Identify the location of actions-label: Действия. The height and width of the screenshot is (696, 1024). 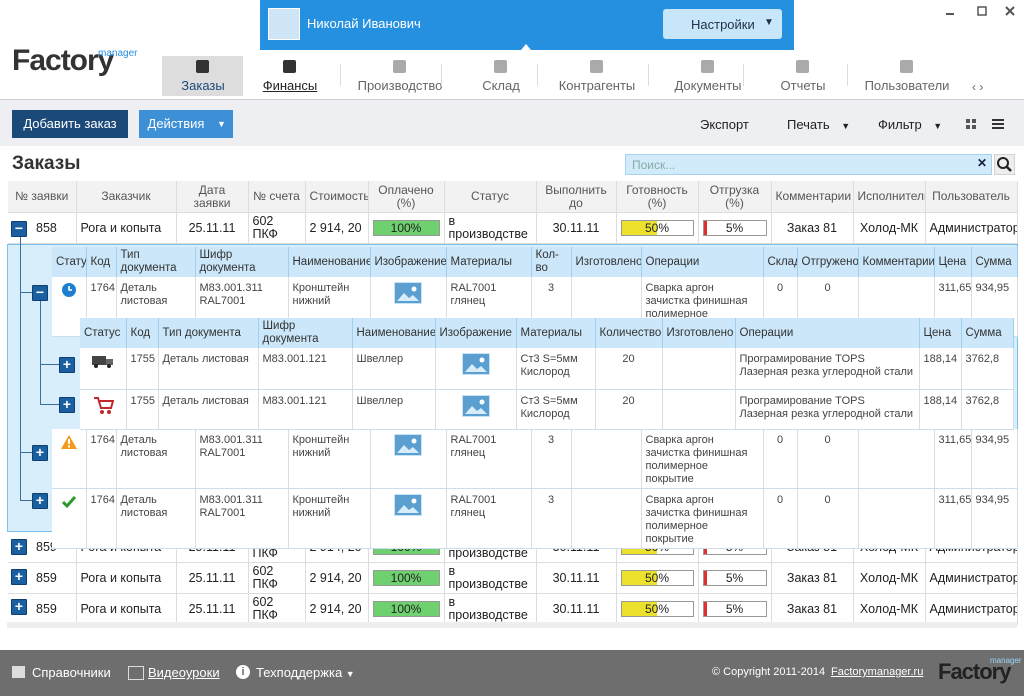
(176, 123).